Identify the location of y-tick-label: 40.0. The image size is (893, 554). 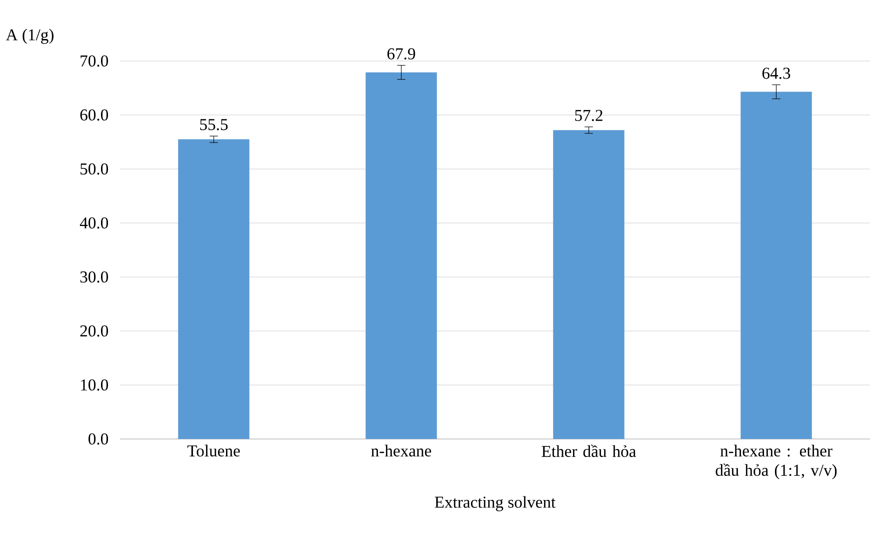
(94, 223).